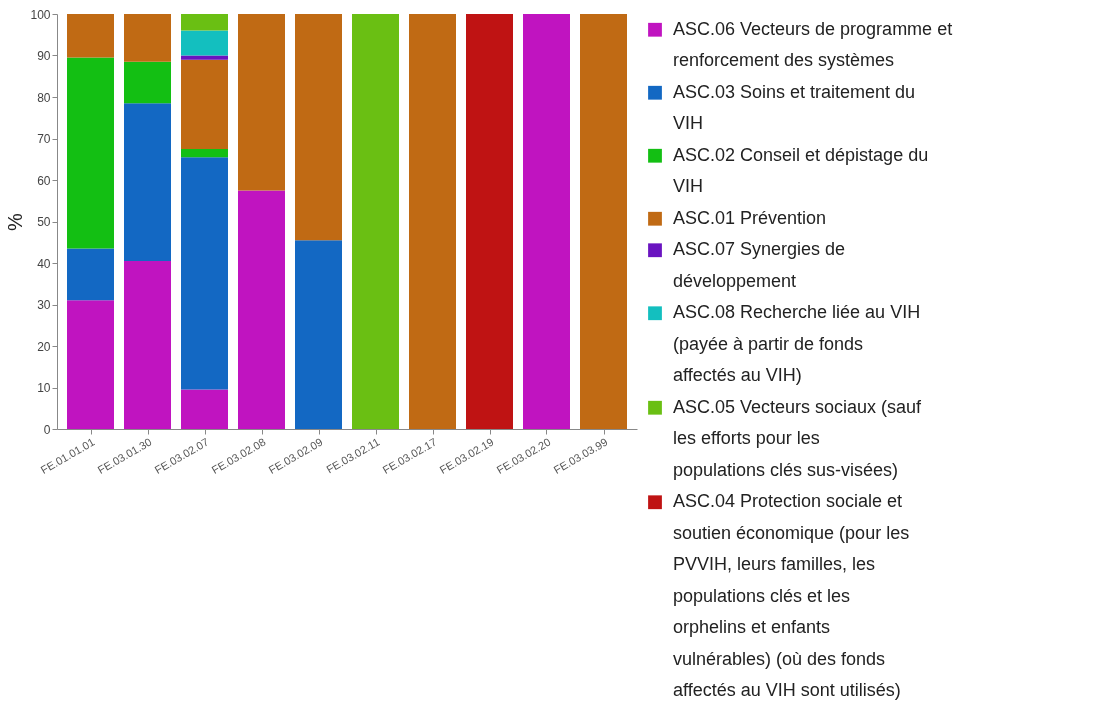  What do you see at coordinates (791, 596) in the screenshot?
I see `legend-label: ASC.04 Protection sociale et soutien économique (pour les PVVIH, leurs familles, les populations clés et les orphelins et enfants vulnérables) (où des fonds affectés au VIH sont utilisés)` at bounding box center [791, 596].